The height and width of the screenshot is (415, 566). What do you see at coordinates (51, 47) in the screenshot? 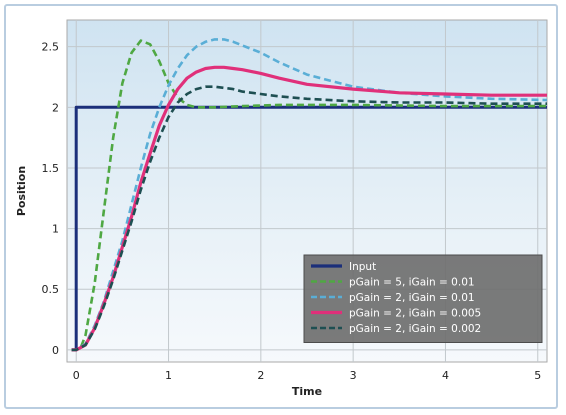
I see `y-tick-label: 2.5` at bounding box center [51, 47].